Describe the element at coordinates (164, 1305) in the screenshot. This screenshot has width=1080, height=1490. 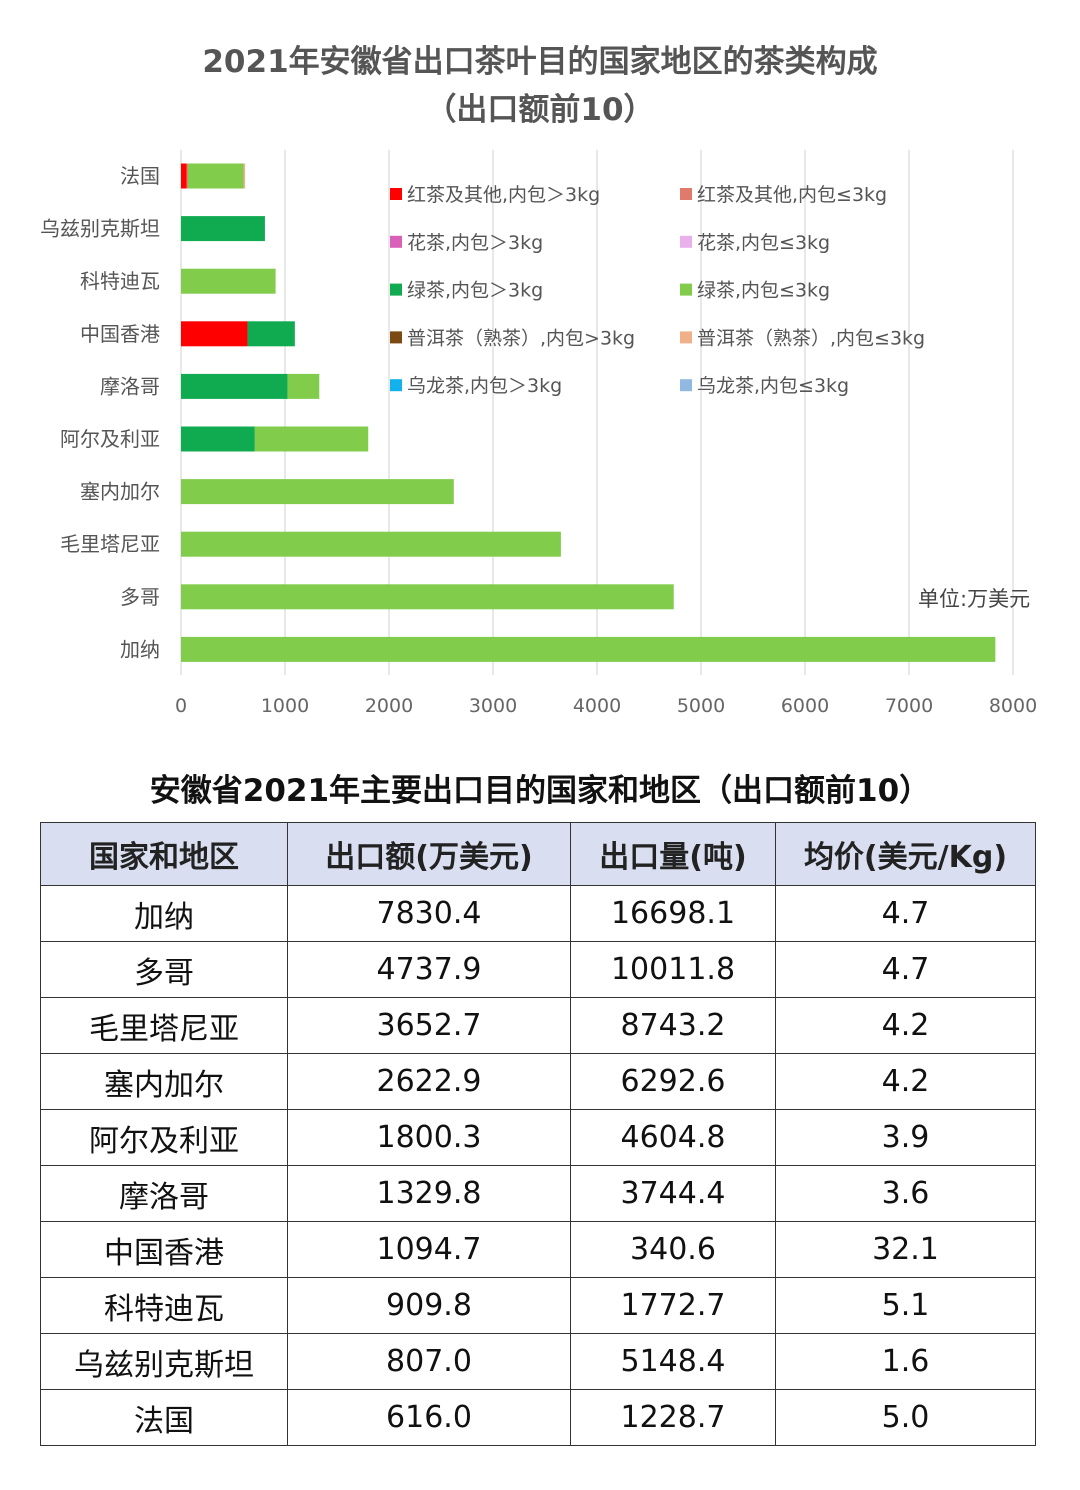
I see `cell-region: 科特迪瓦` at that location.